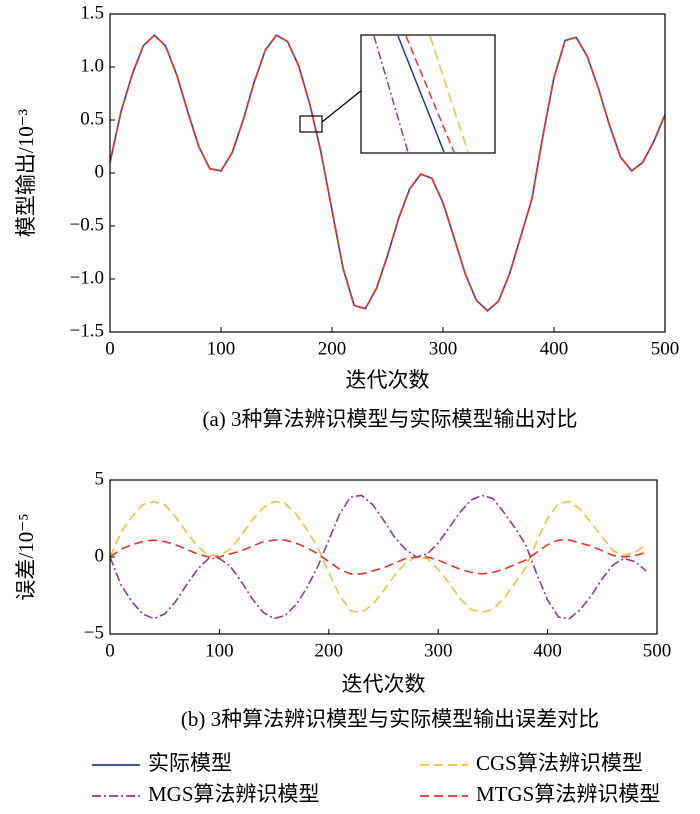 The image size is (700, 814). Describe the element at coordinates (26, 556) in the screenshot. I see `y-axis-label: 误差/10⁻⁵` at that location.